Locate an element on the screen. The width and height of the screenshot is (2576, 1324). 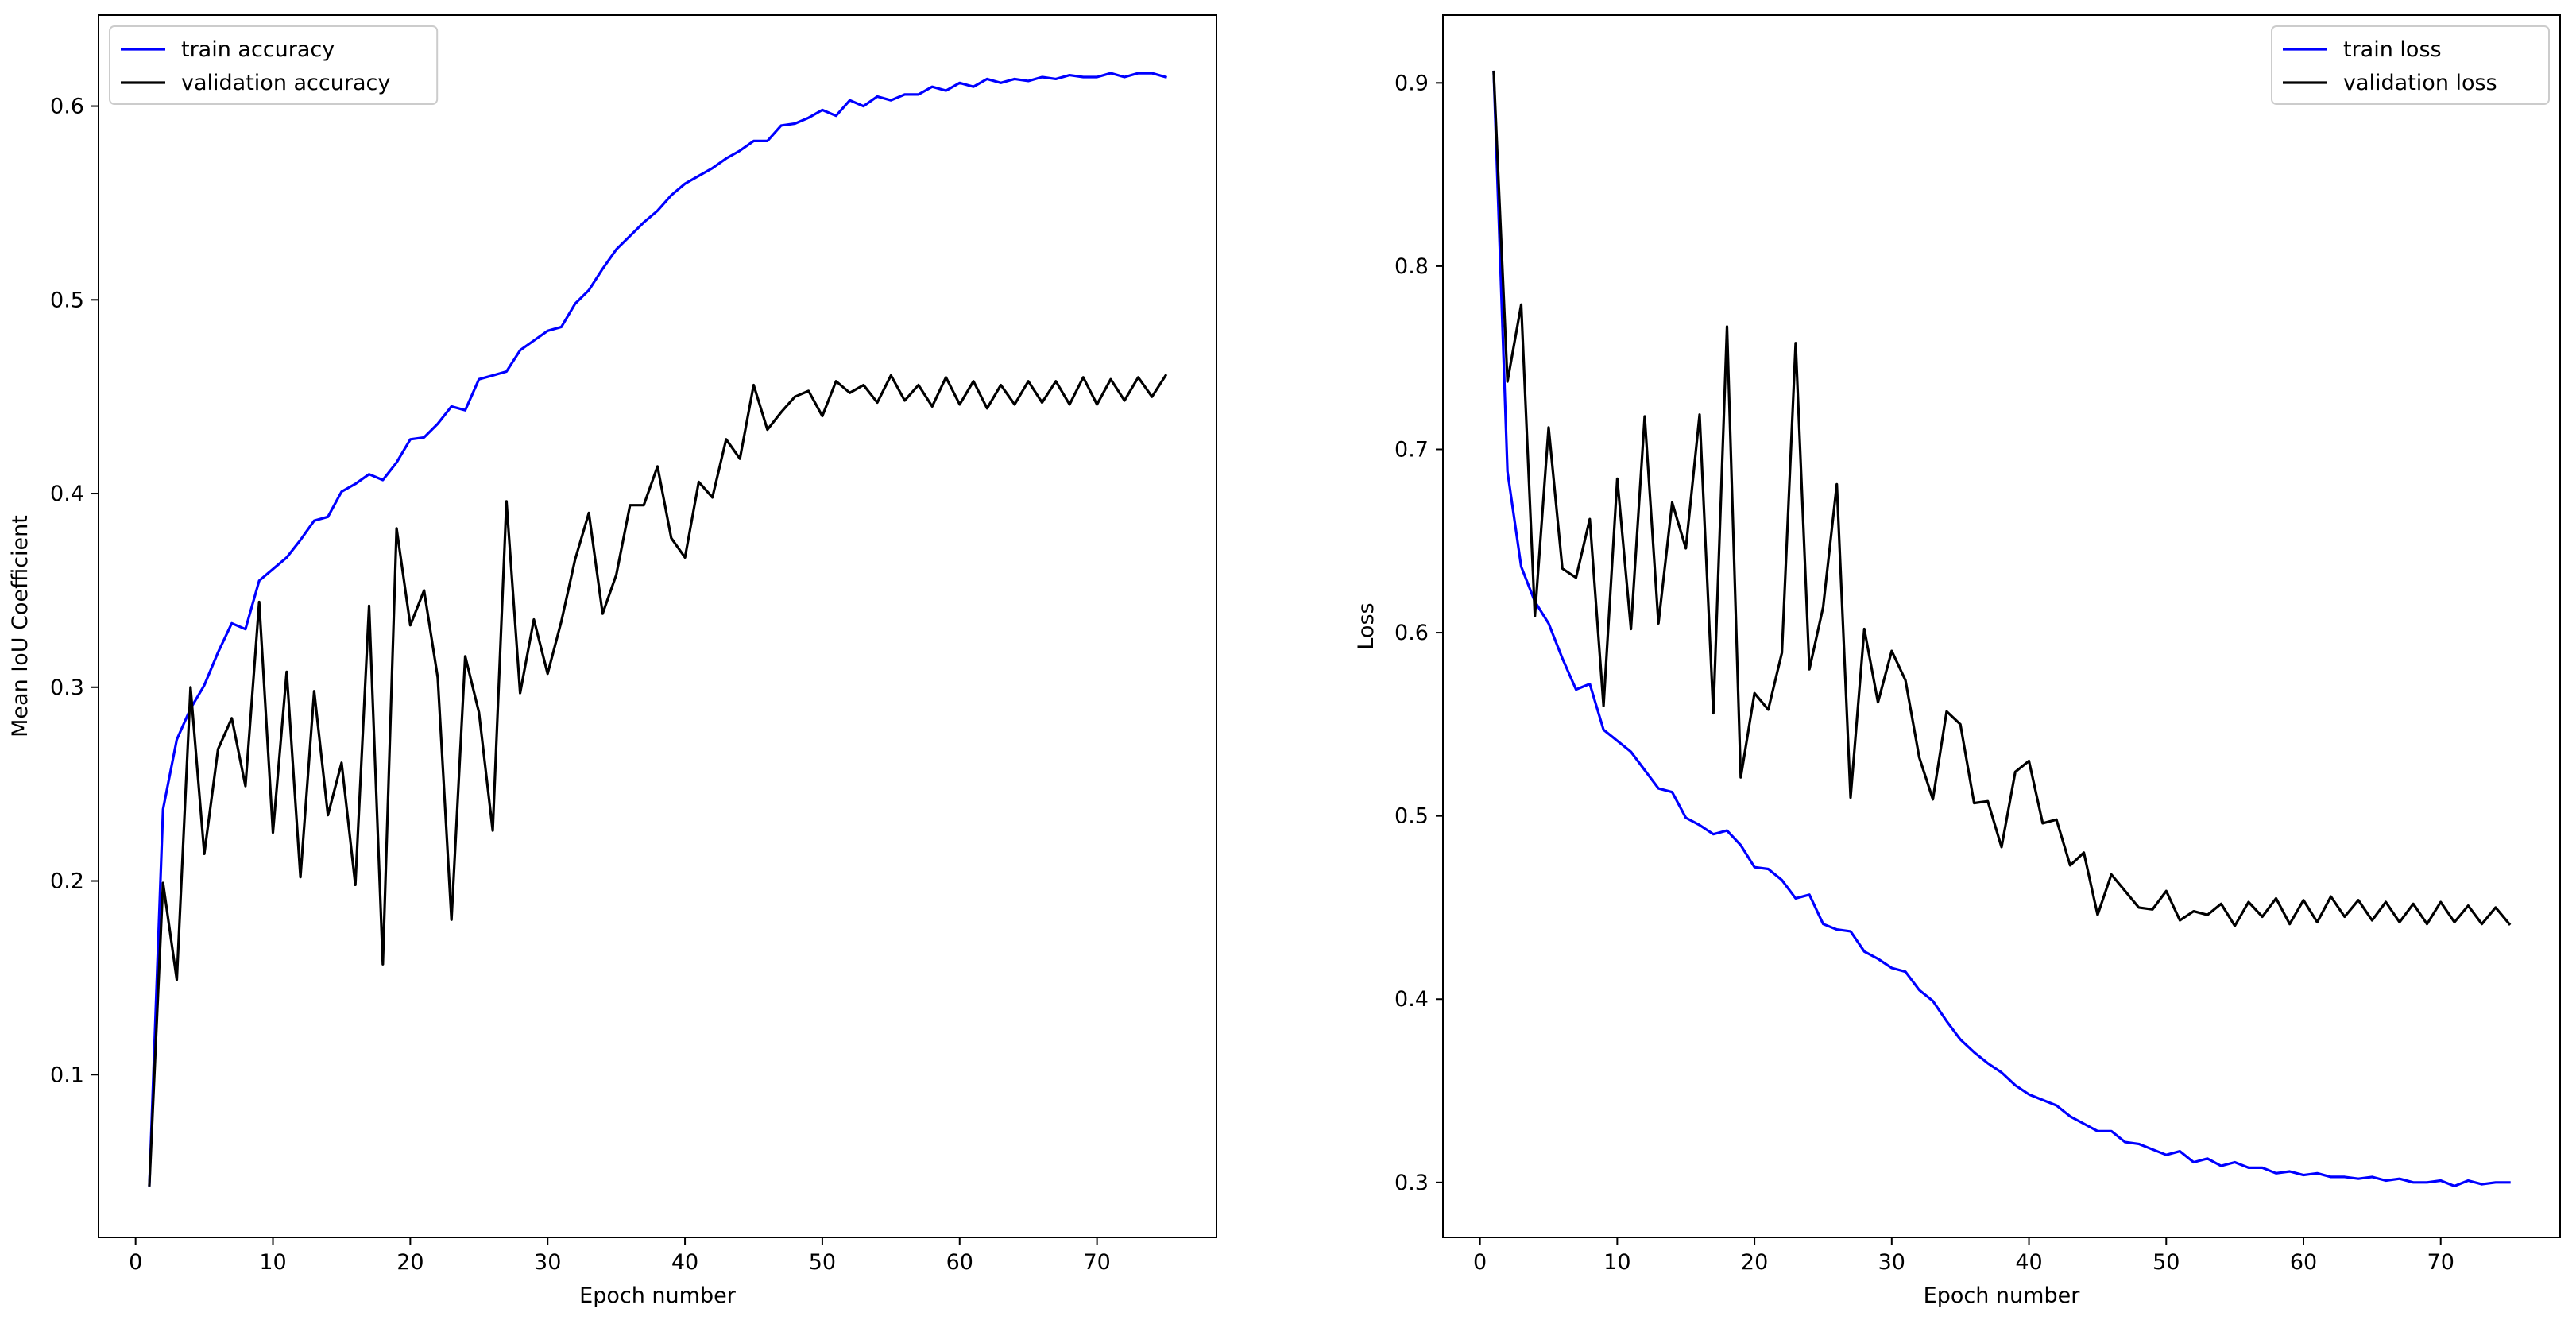
y-axis-label: Loss is located at coordinates (1366, 625).